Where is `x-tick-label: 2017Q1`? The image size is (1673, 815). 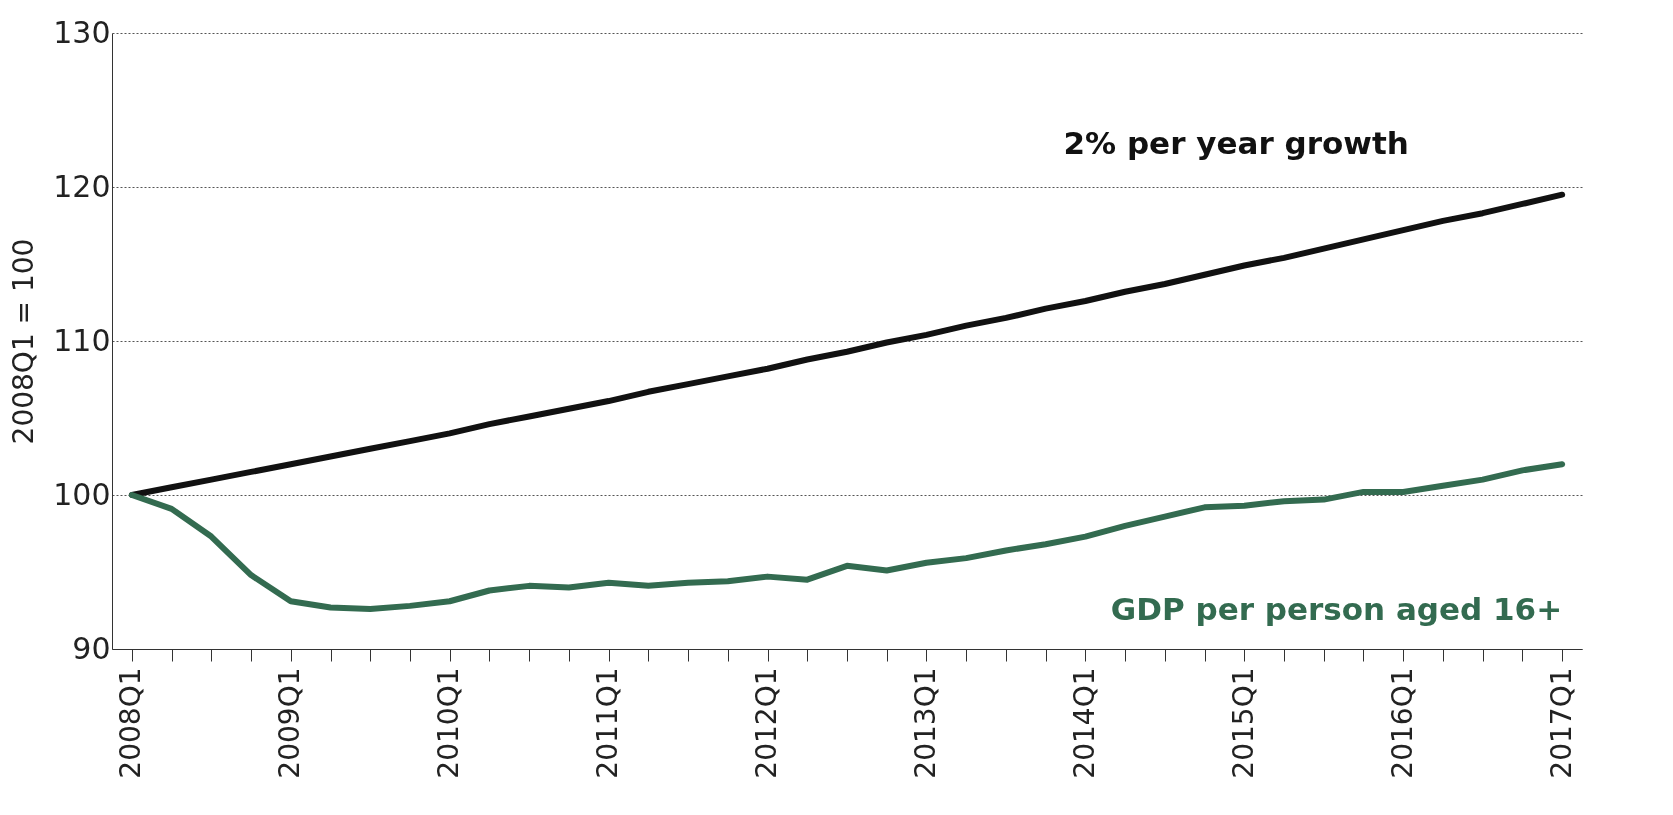 x-tick-label: 2017Q1 is located at coordinates (1561, 723).